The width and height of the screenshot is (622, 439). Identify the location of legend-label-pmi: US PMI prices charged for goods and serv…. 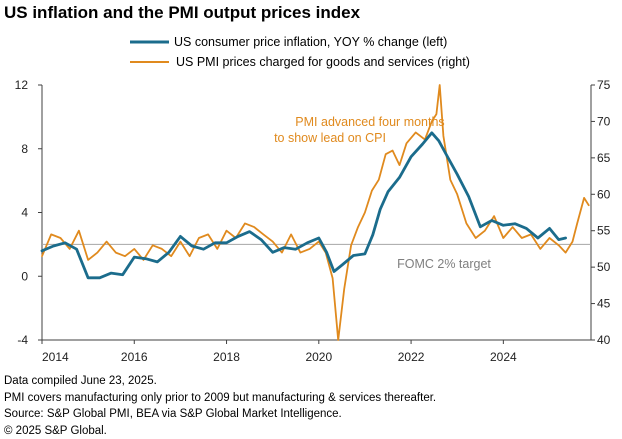
(323, 62).